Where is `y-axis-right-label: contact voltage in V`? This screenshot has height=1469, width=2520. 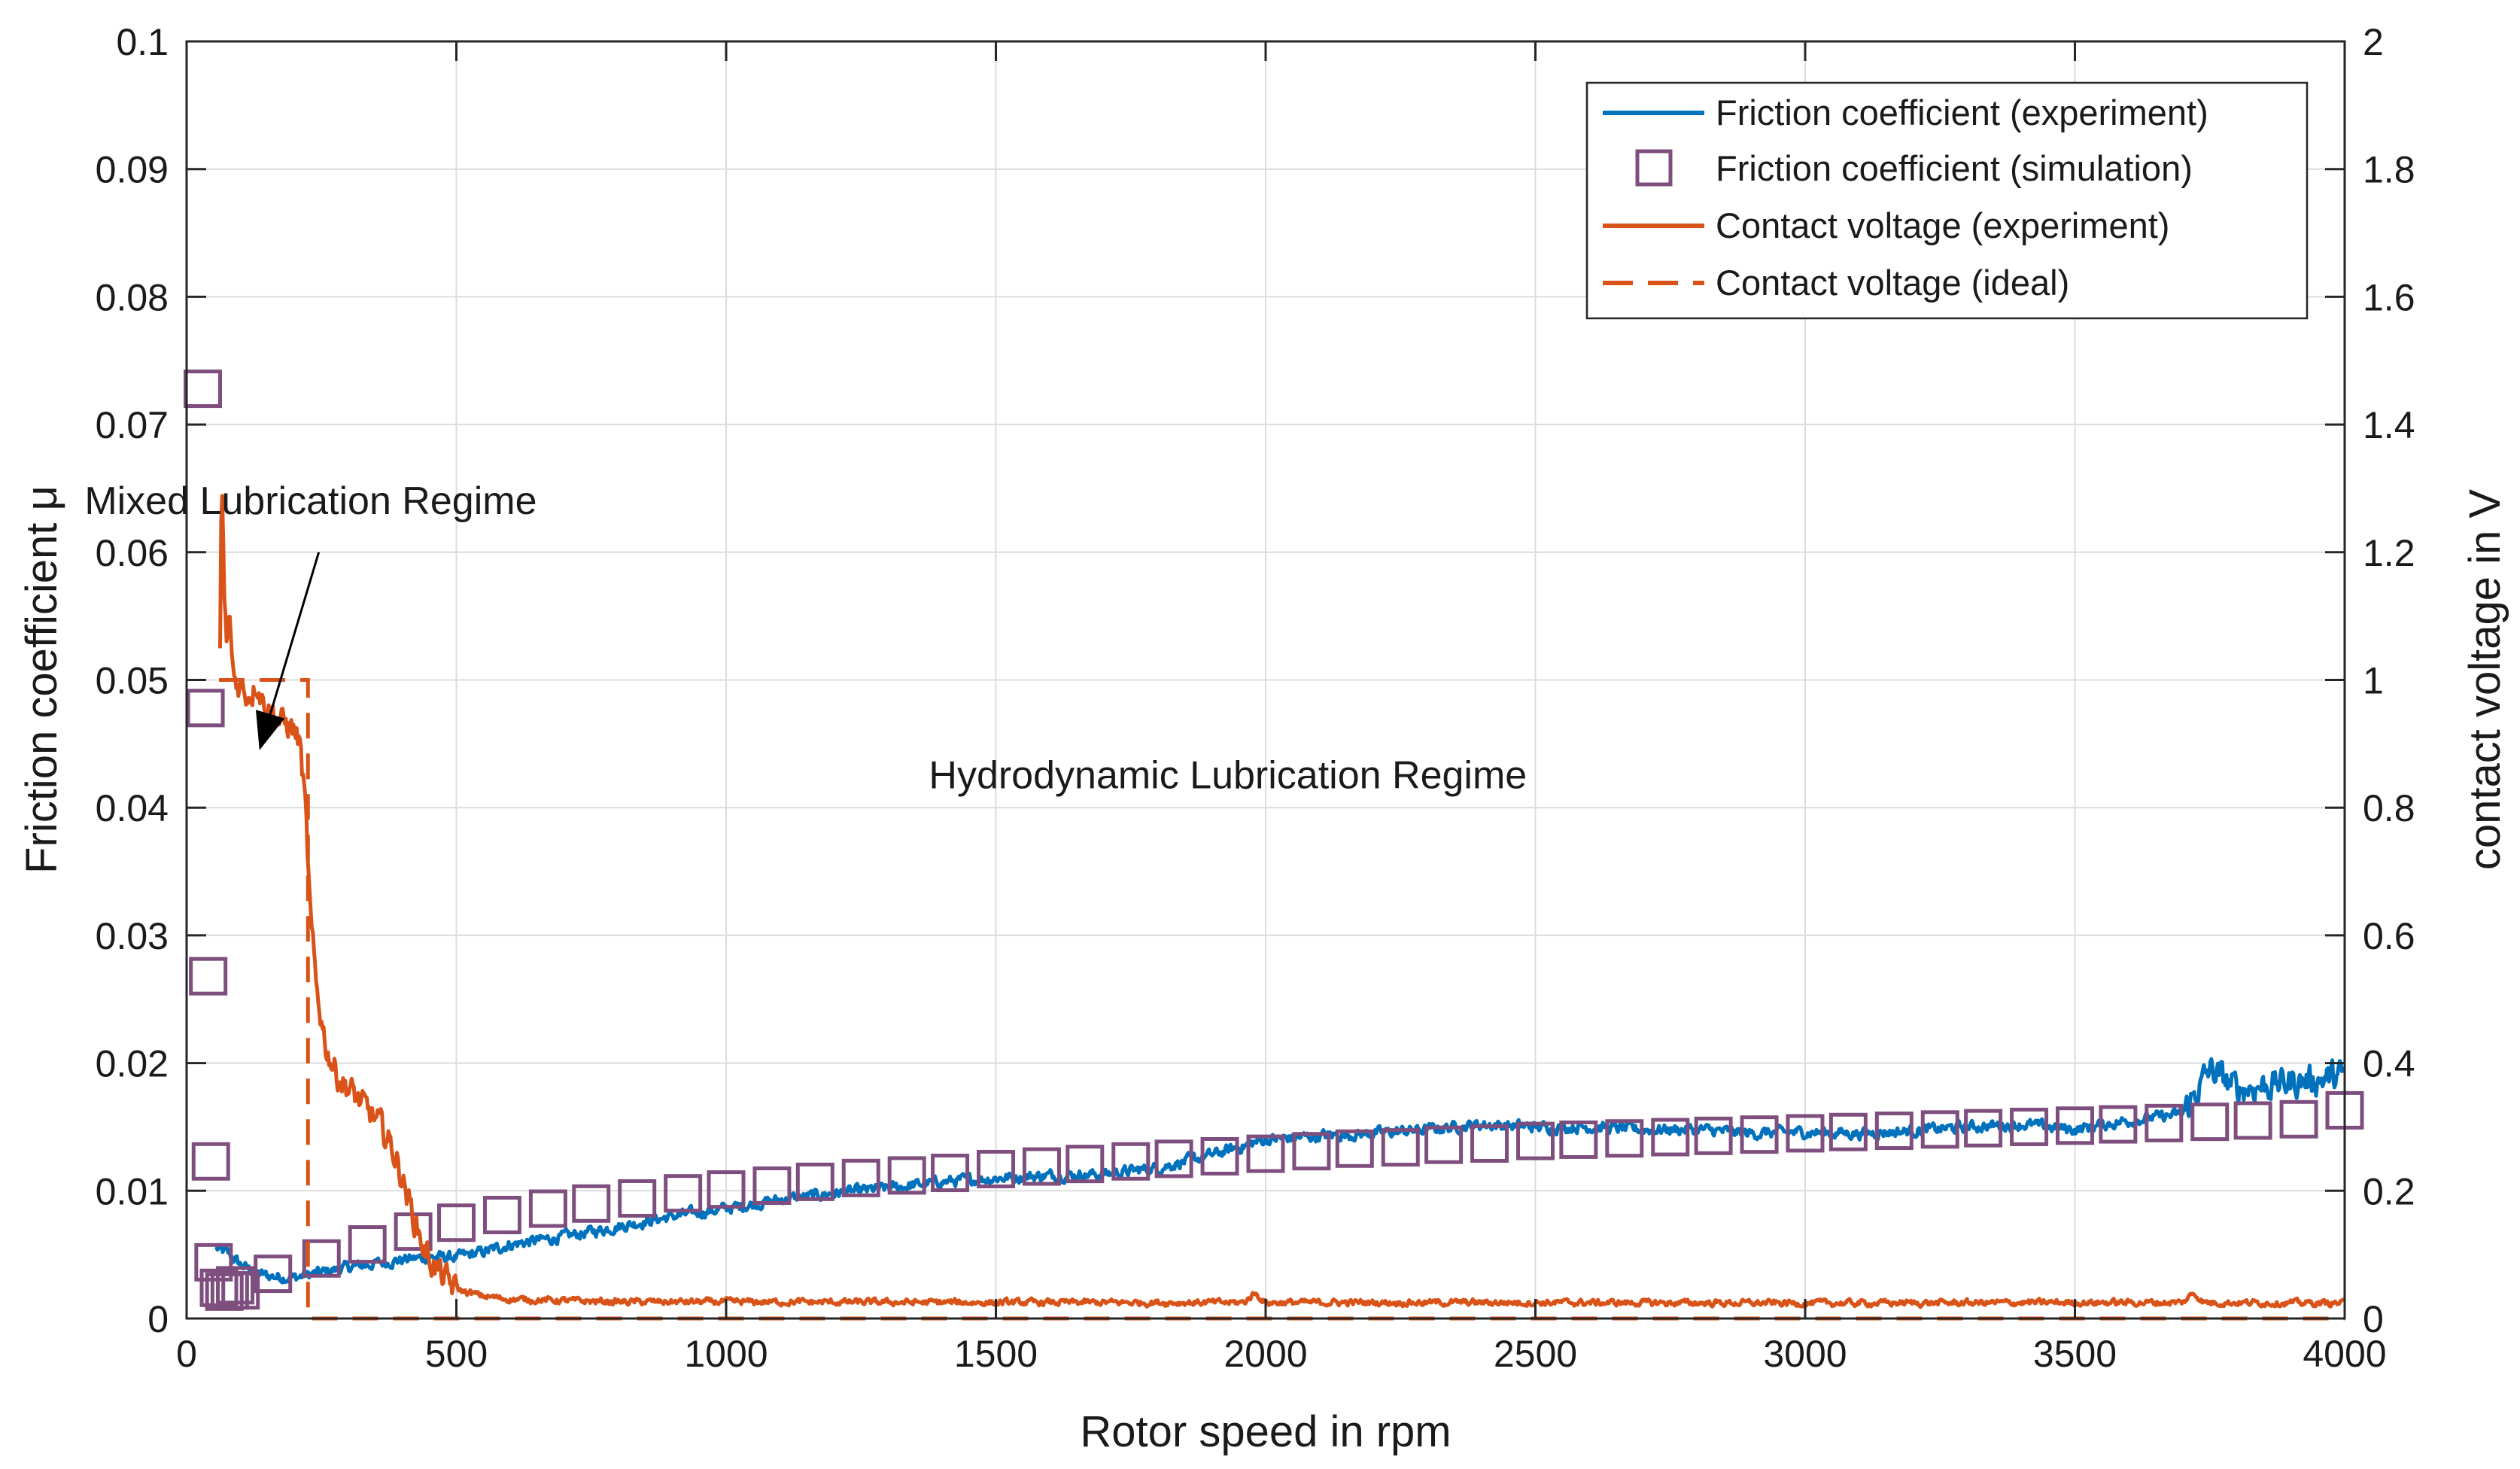 y-axis-right-label: contact voltage in V is located at coordinates (2485, 680).